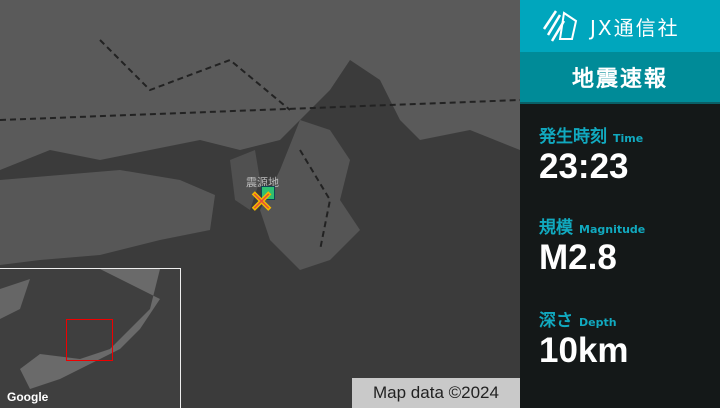  I want to click on depth-value: 10km, so click(584, 350).